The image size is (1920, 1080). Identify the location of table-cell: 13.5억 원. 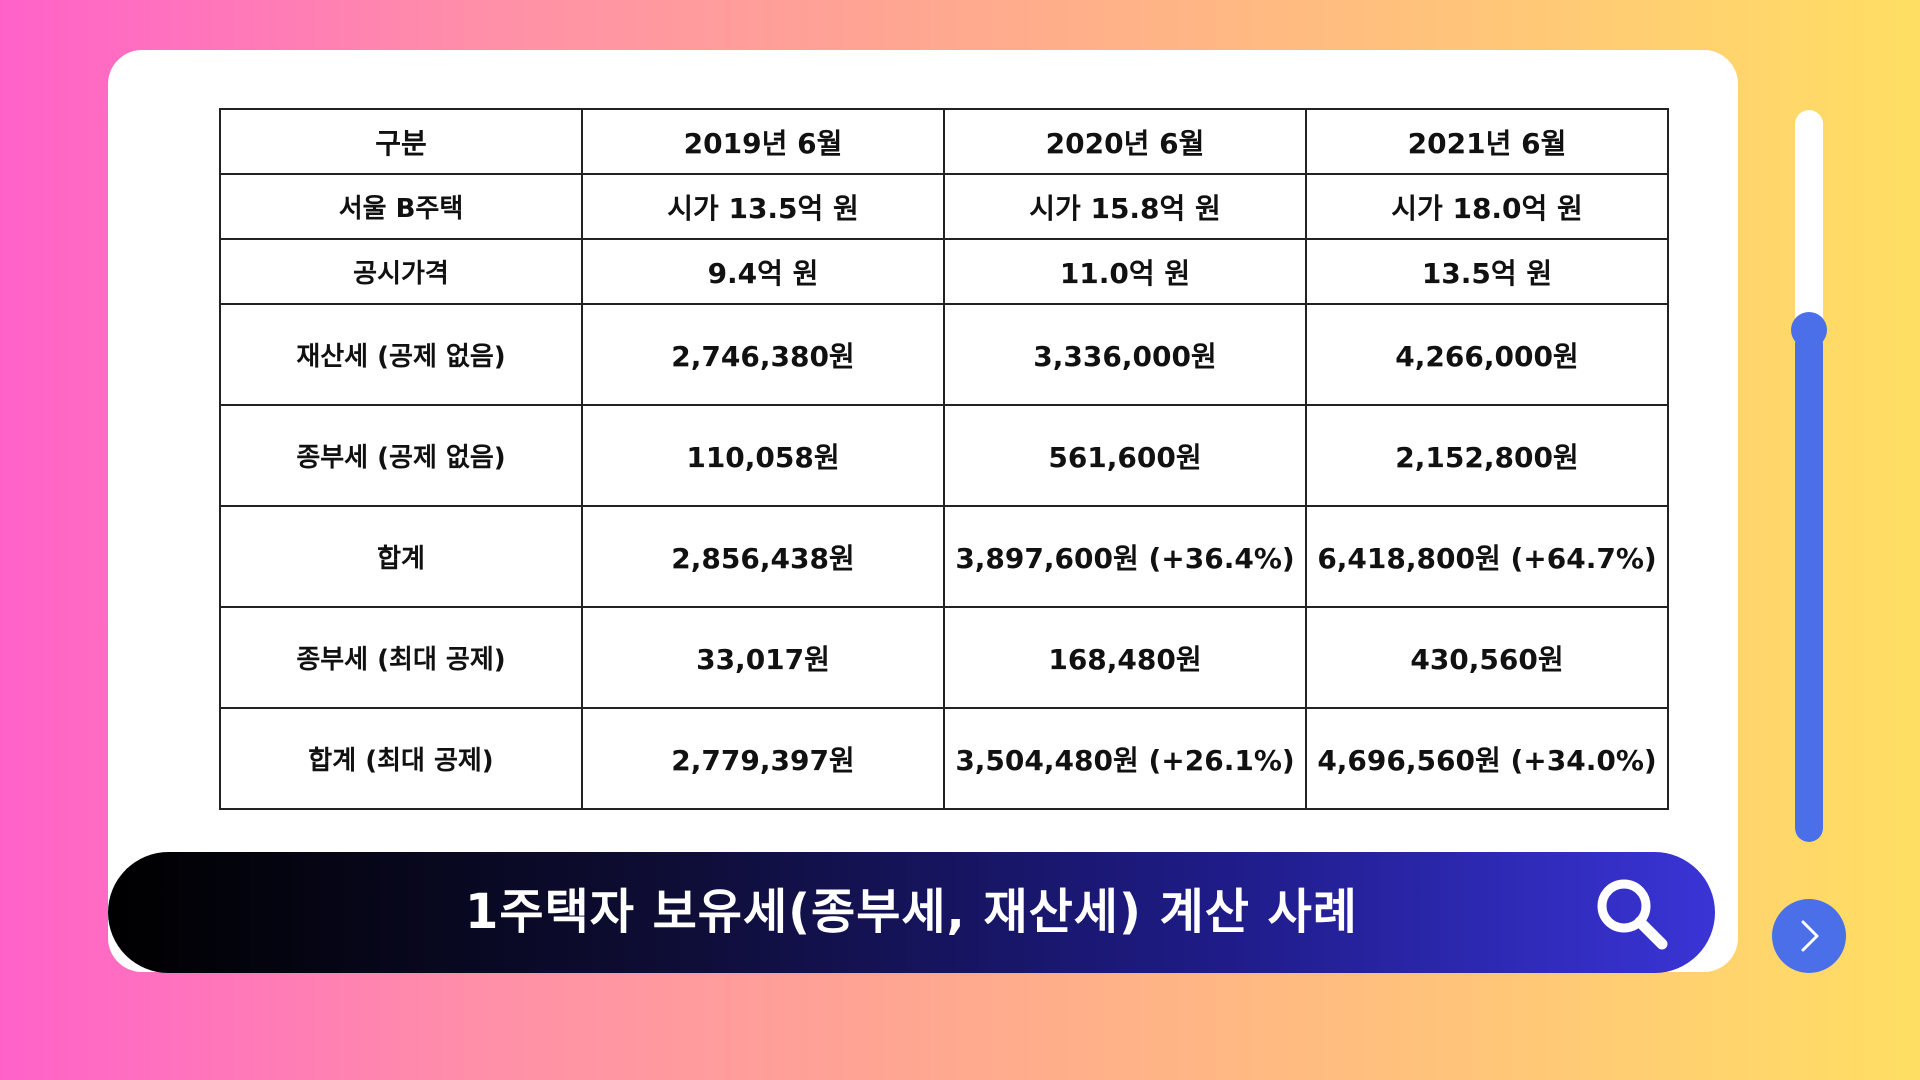
(1487, 271).